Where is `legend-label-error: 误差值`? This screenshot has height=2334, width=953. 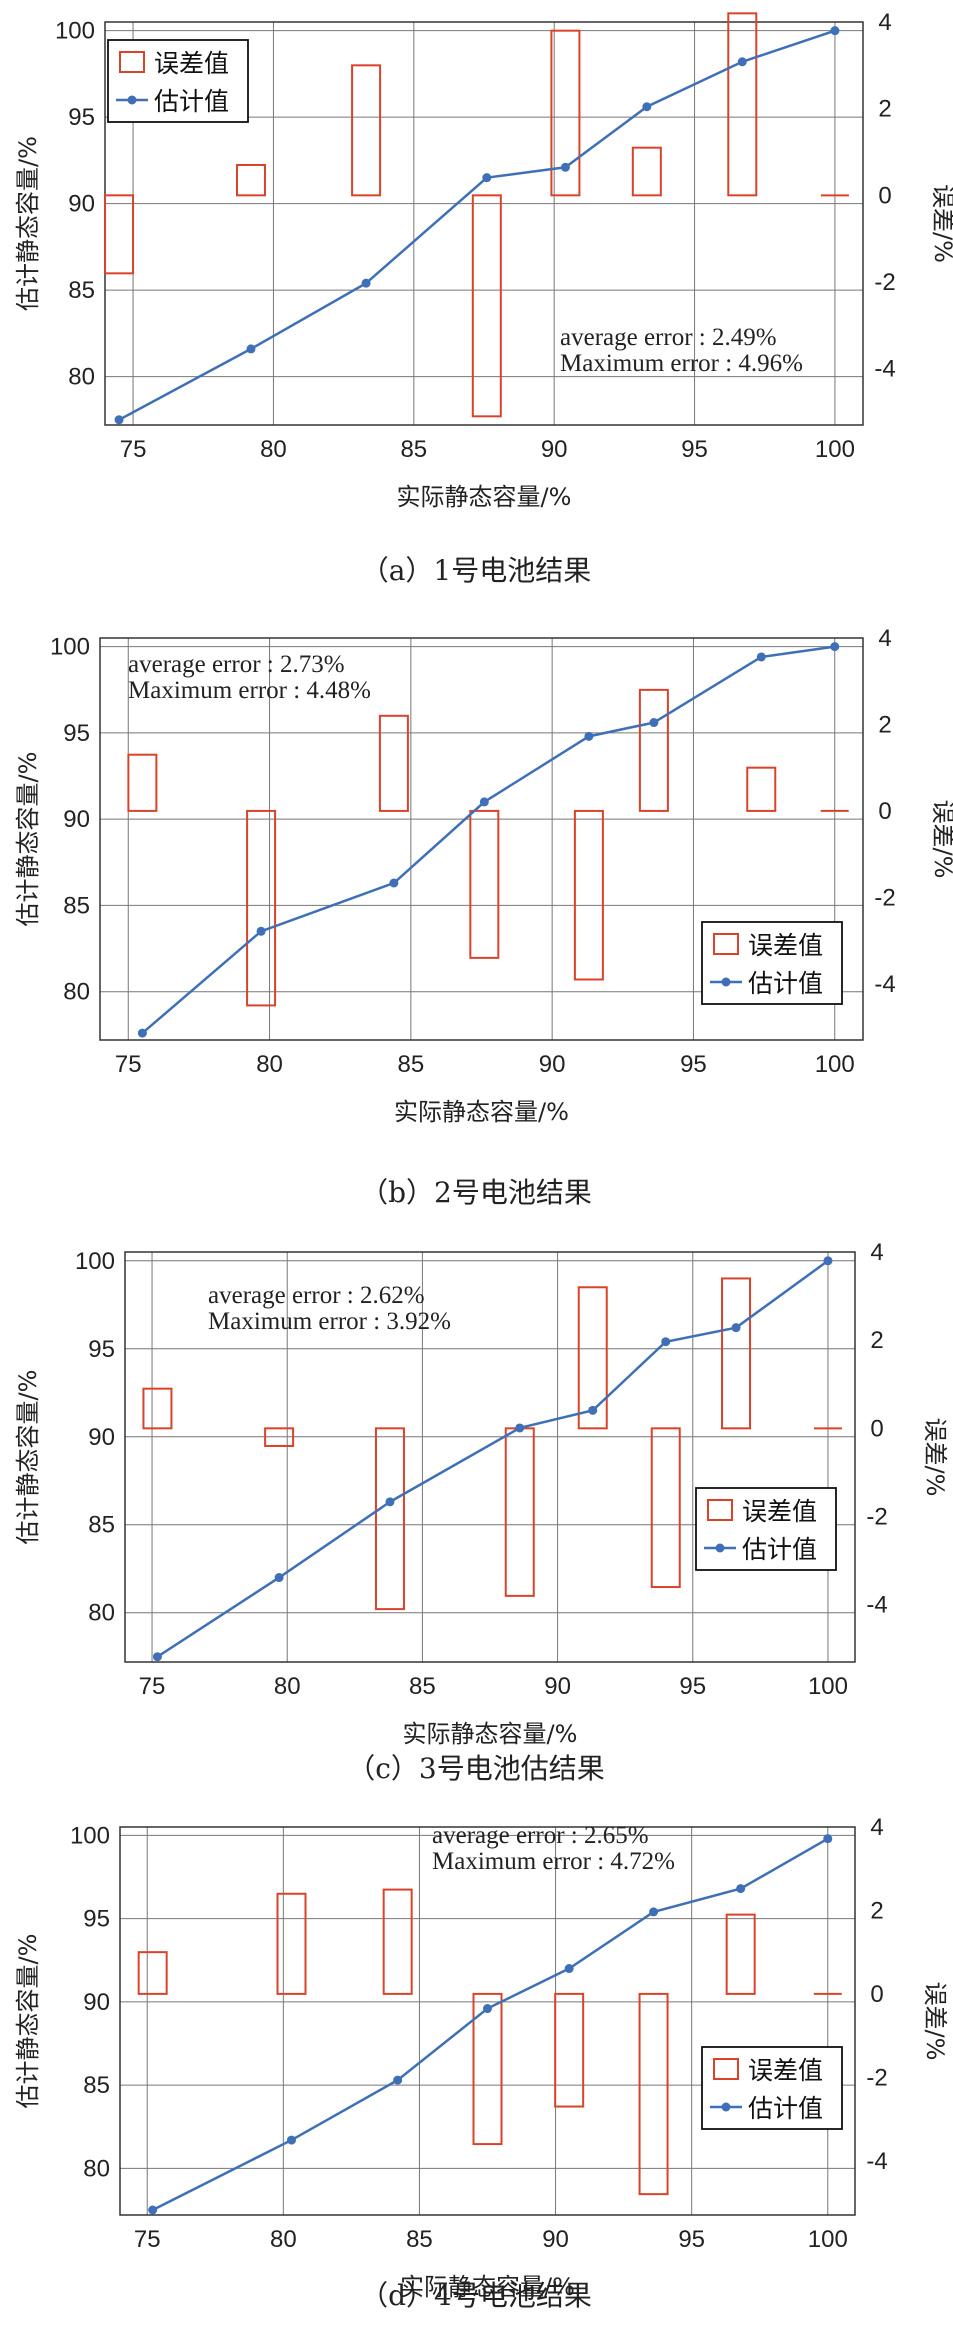 legend-label-error: 误差值 is located at coordinates (779, 1511).